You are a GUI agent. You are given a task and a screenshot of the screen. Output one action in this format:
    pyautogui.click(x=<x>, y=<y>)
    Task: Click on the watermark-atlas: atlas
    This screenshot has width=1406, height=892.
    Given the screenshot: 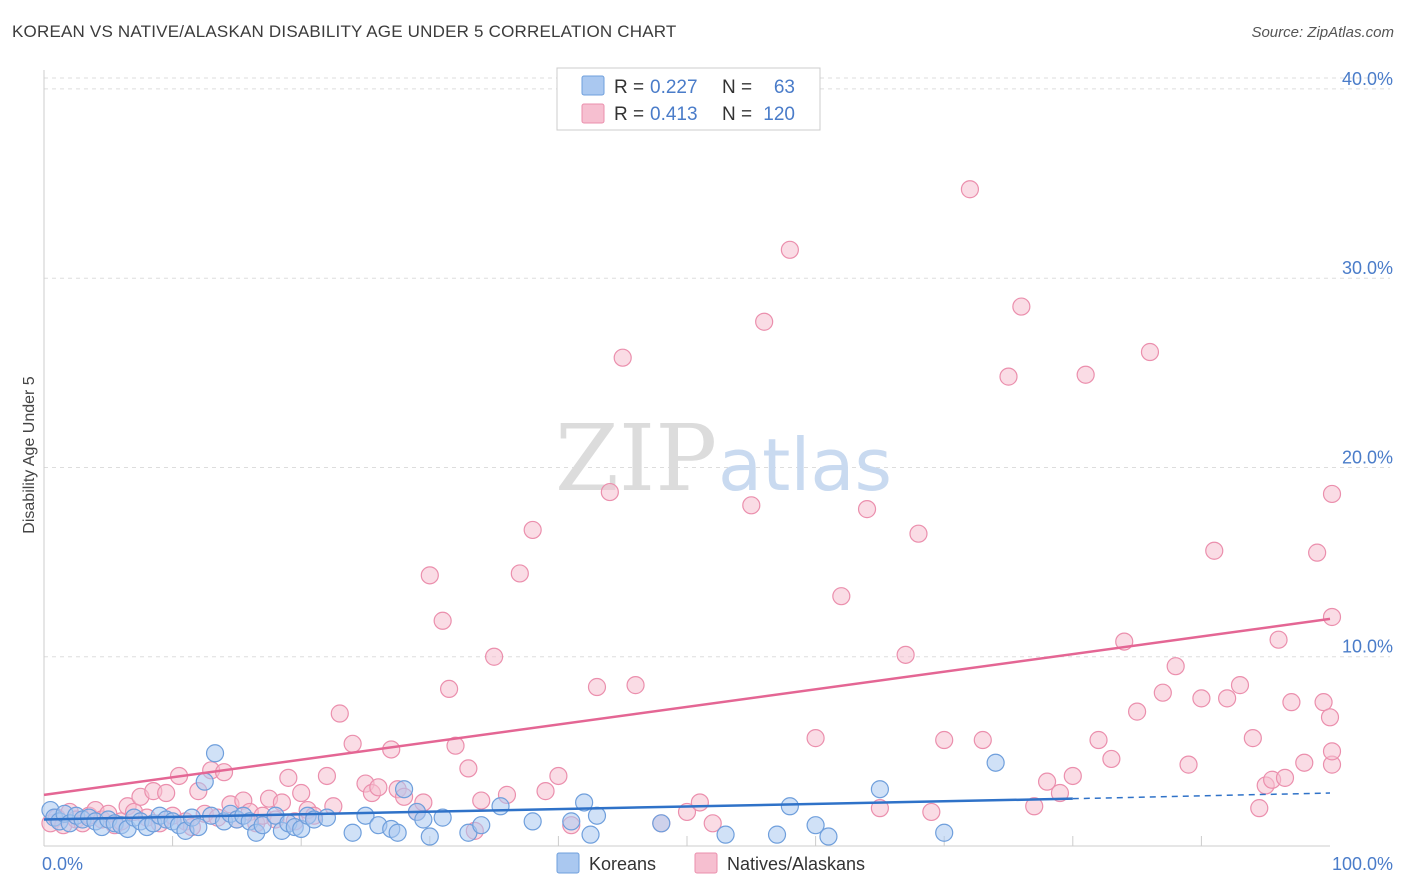 What is the action you would take?
    pyautogui.click(x=805, y=465)
    